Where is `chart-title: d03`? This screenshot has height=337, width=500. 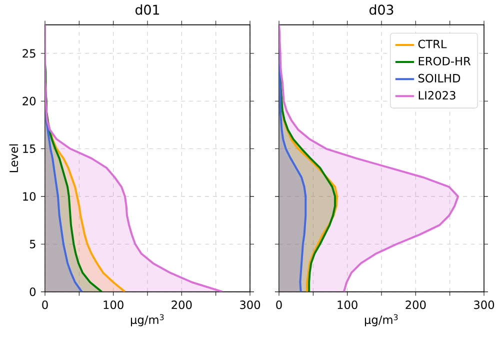
chart-title: d03 is located at coordinates (382, 9).